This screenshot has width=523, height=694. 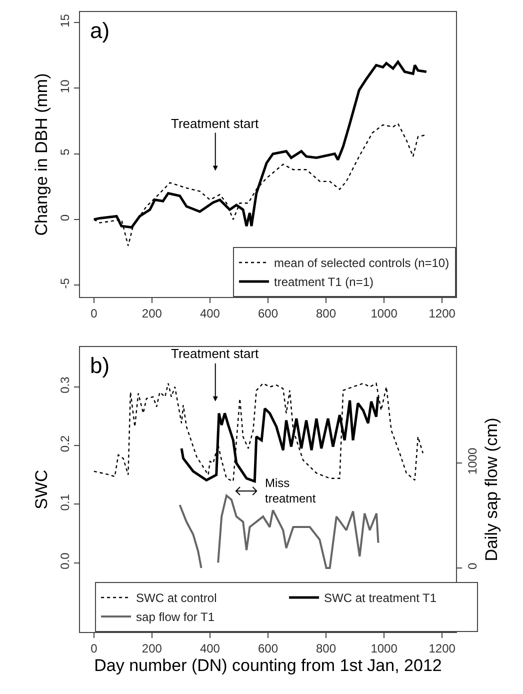 What do you see at coordinates (100, 30) in the screenshot?
I see `annotation: a)` at bounding box center [100, 30].